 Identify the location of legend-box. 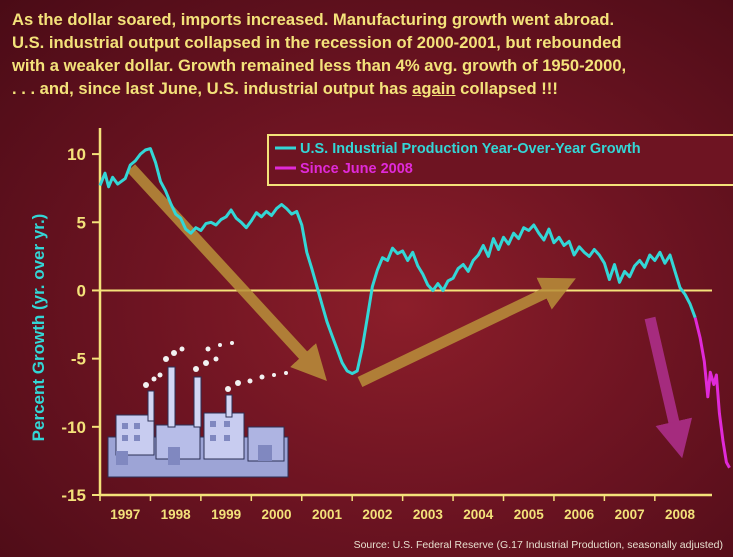
(500, 160).